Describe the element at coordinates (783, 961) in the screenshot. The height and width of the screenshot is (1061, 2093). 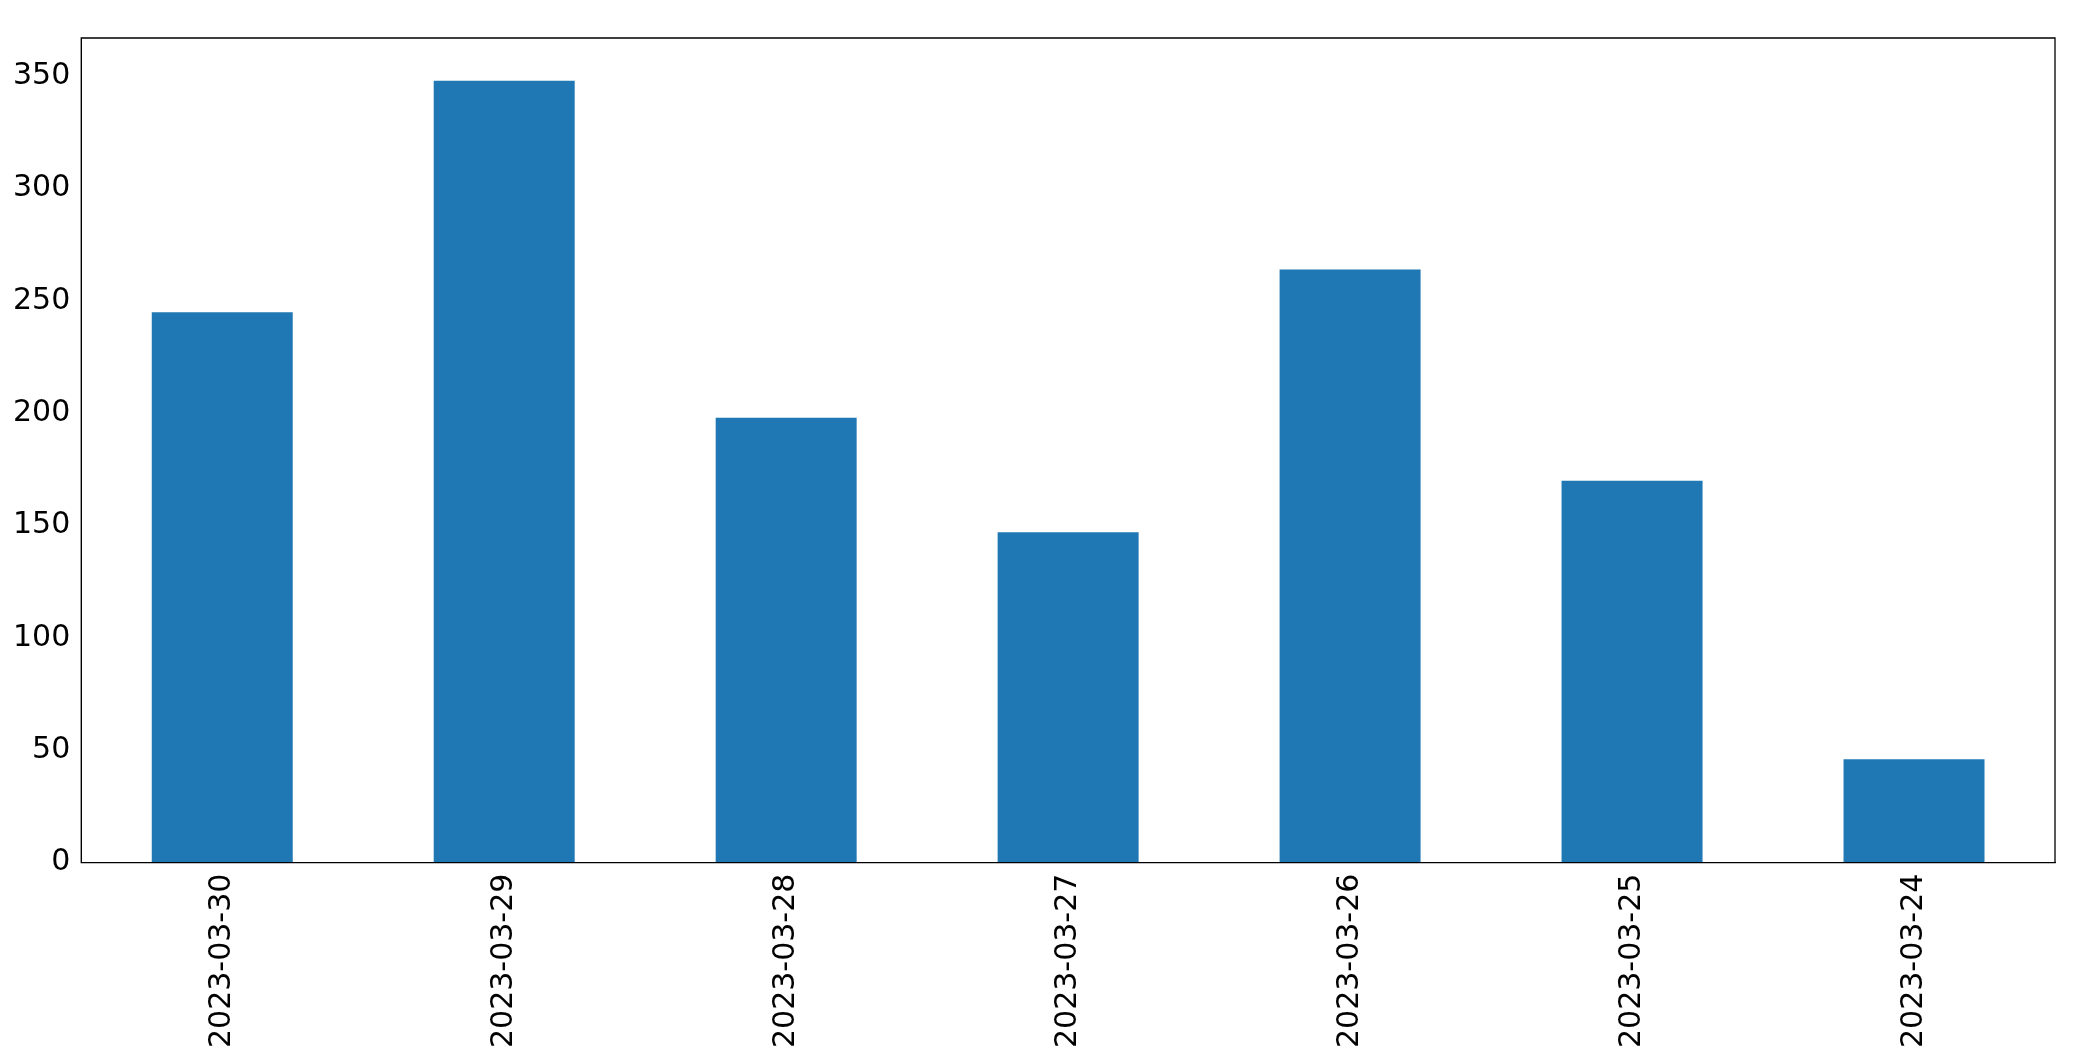
I see `x-tick-label: 2023-03-28` at that location.